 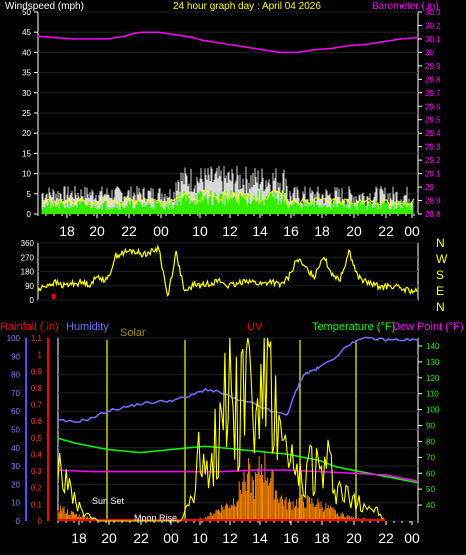 What do you see at coordinates (433, 410) in the screenshot?
I see `temp-tick-label: 100` at bounding box center [433, 410].